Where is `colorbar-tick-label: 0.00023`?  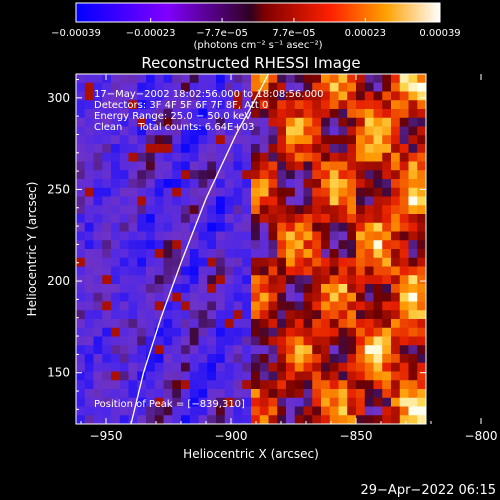
colorbar-tick-label: 0.00023 is located at coordinates (365, 33).